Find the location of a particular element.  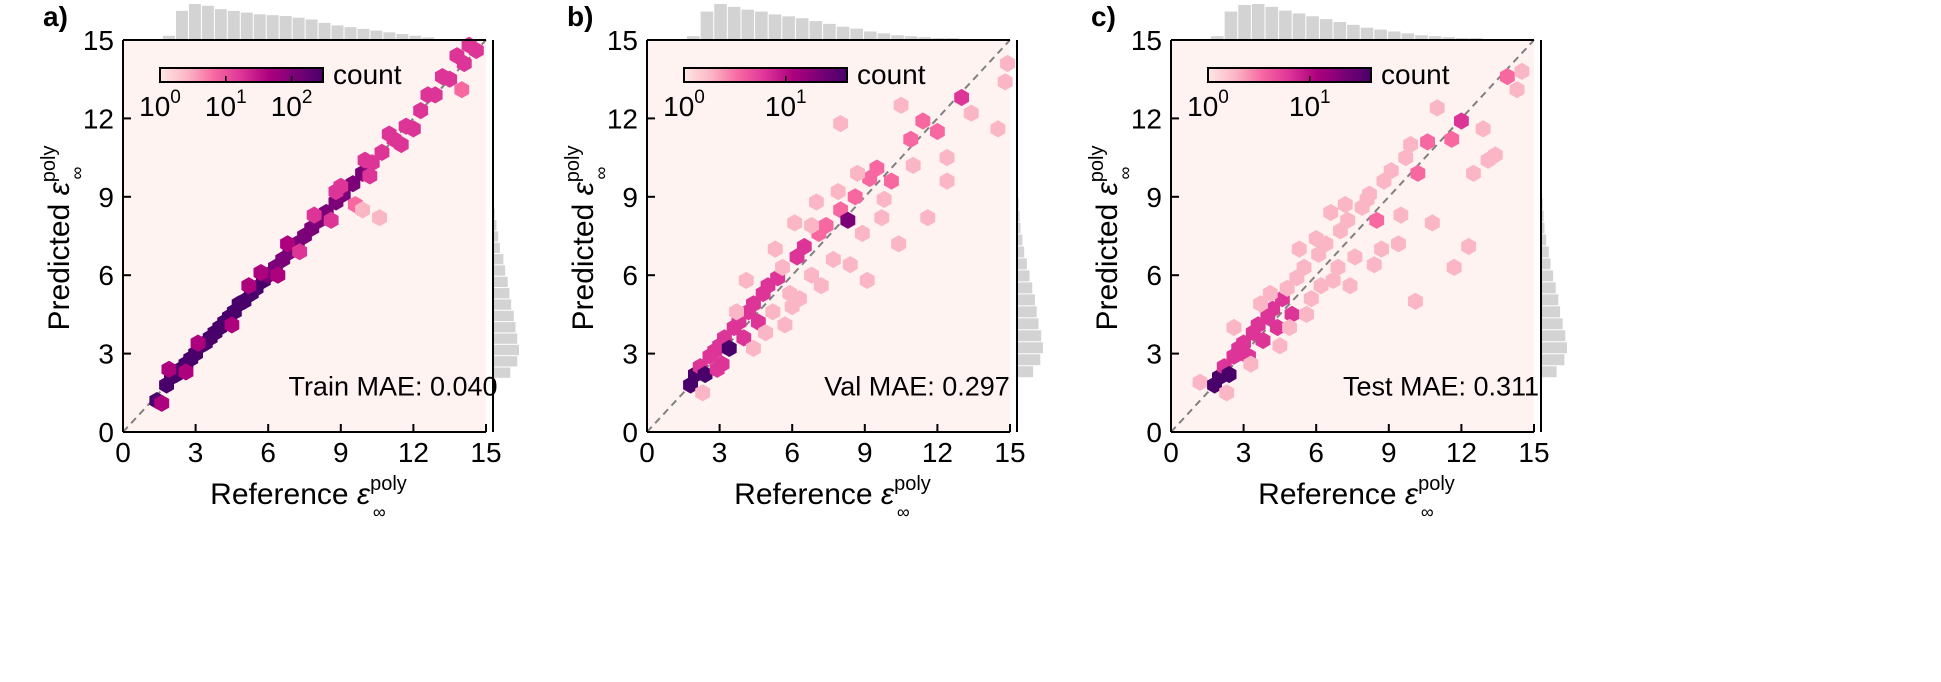

y-tick-label: 12 is located at coordinates (98, 118).